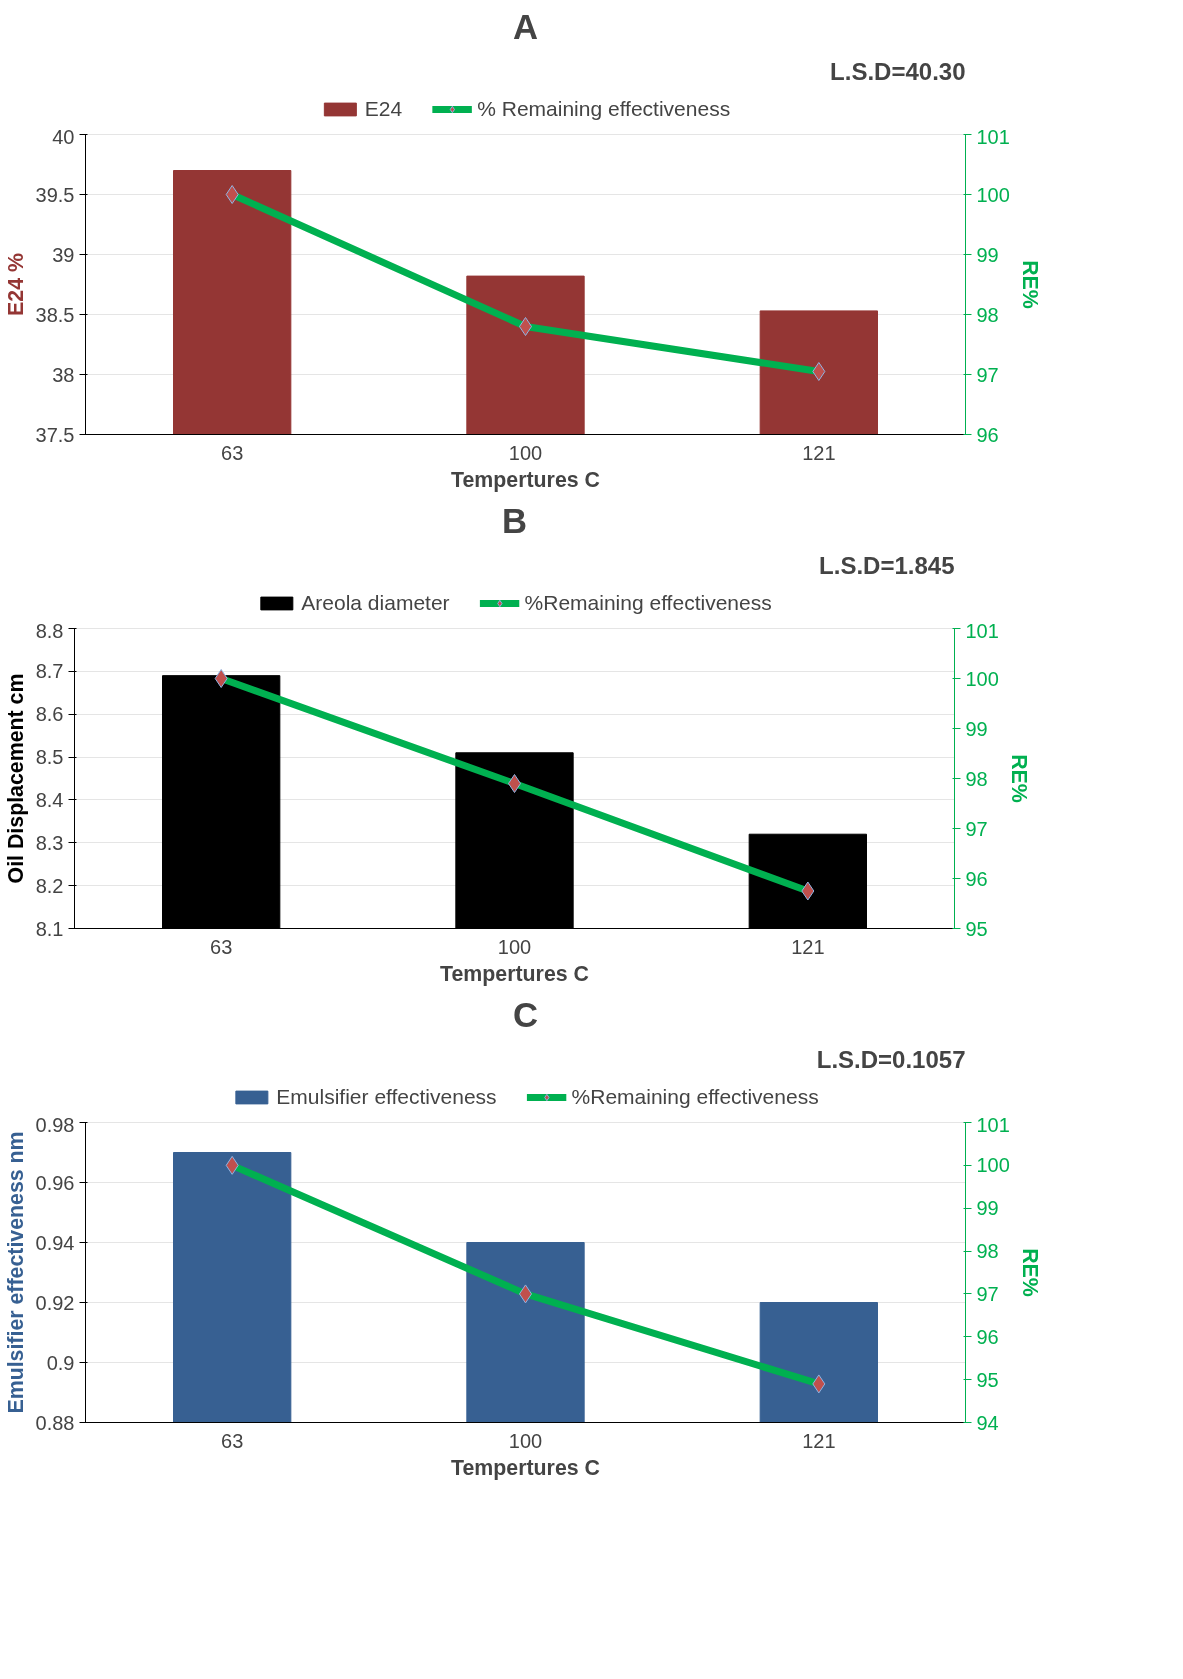 The height and width of the screenshot is (1679, 1183). Describe the element at coordinates (55, 1422) in the screenshot. I see `y-tick-label: 0.88` at that location.